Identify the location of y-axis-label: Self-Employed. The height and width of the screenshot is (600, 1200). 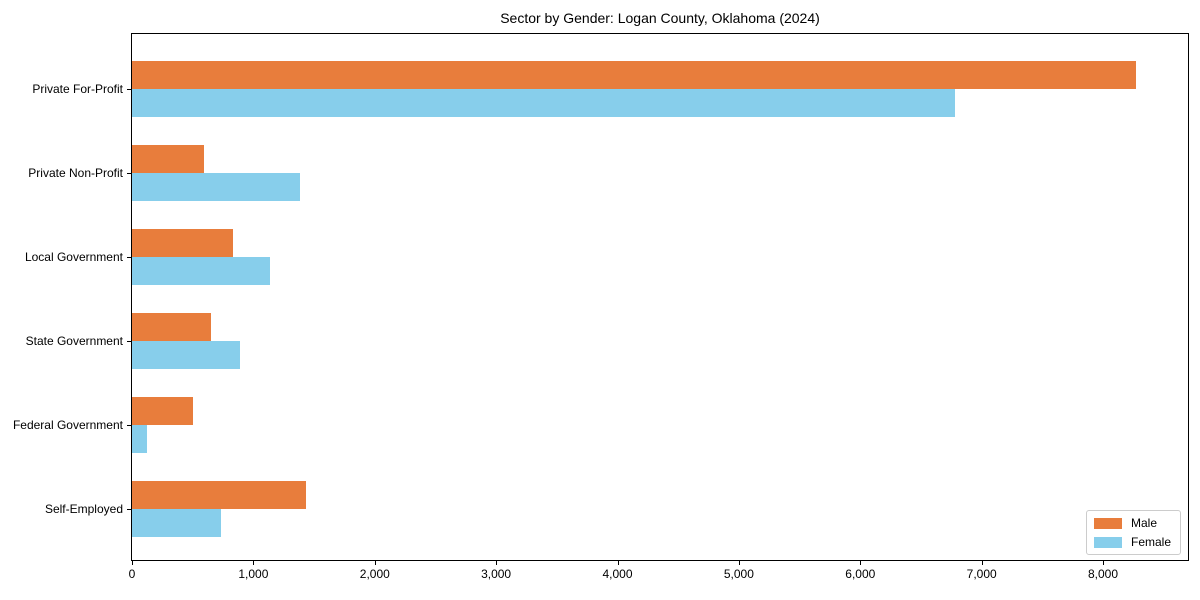
(83, 509).